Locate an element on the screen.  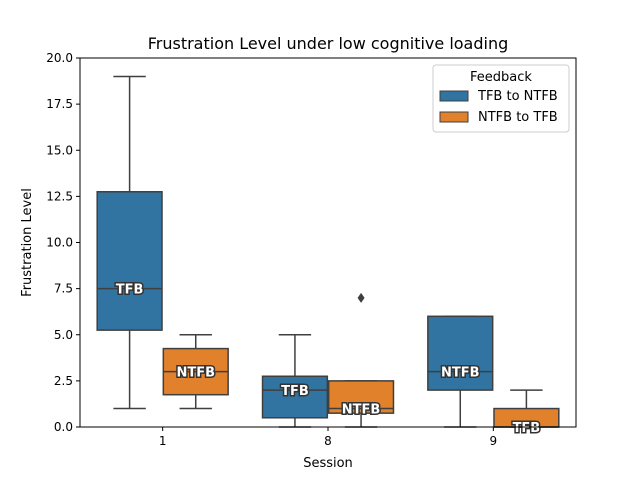
y-axis: 0.0 2.5 5.0 7.5 10.0 12.5 15.0 17.5 20.0 is located at coordinates (63, 242).